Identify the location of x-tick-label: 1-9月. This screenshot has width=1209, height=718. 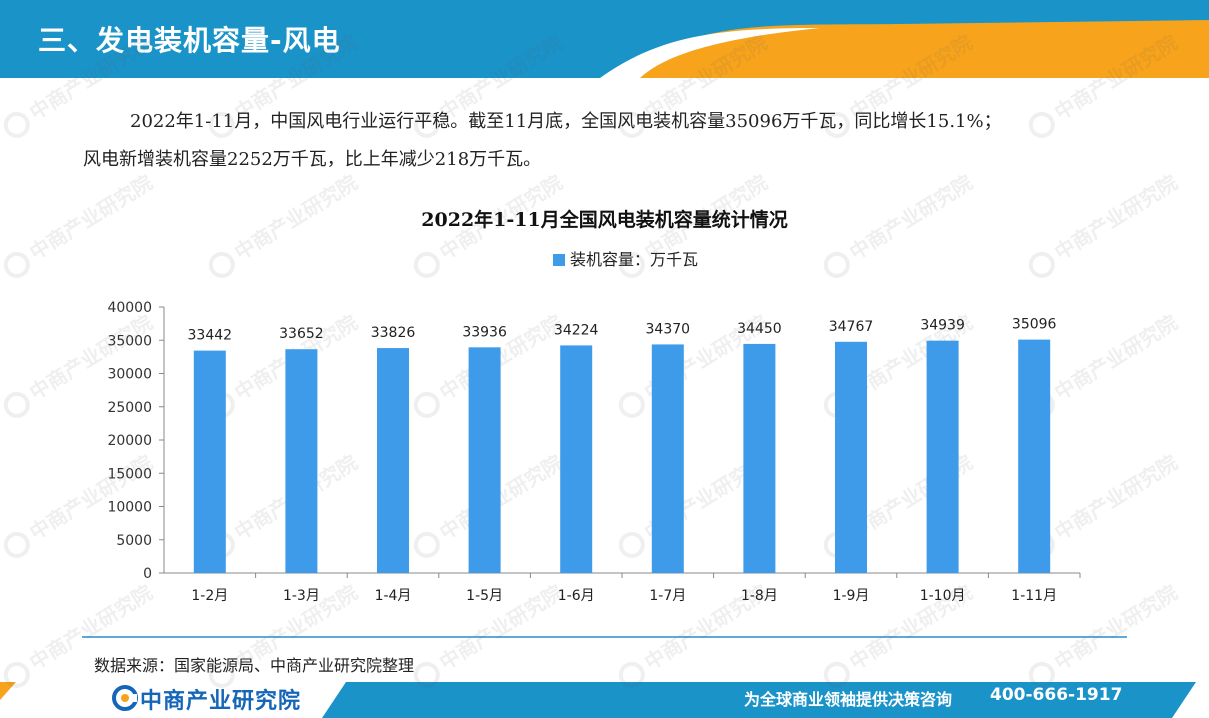
(851, 596).